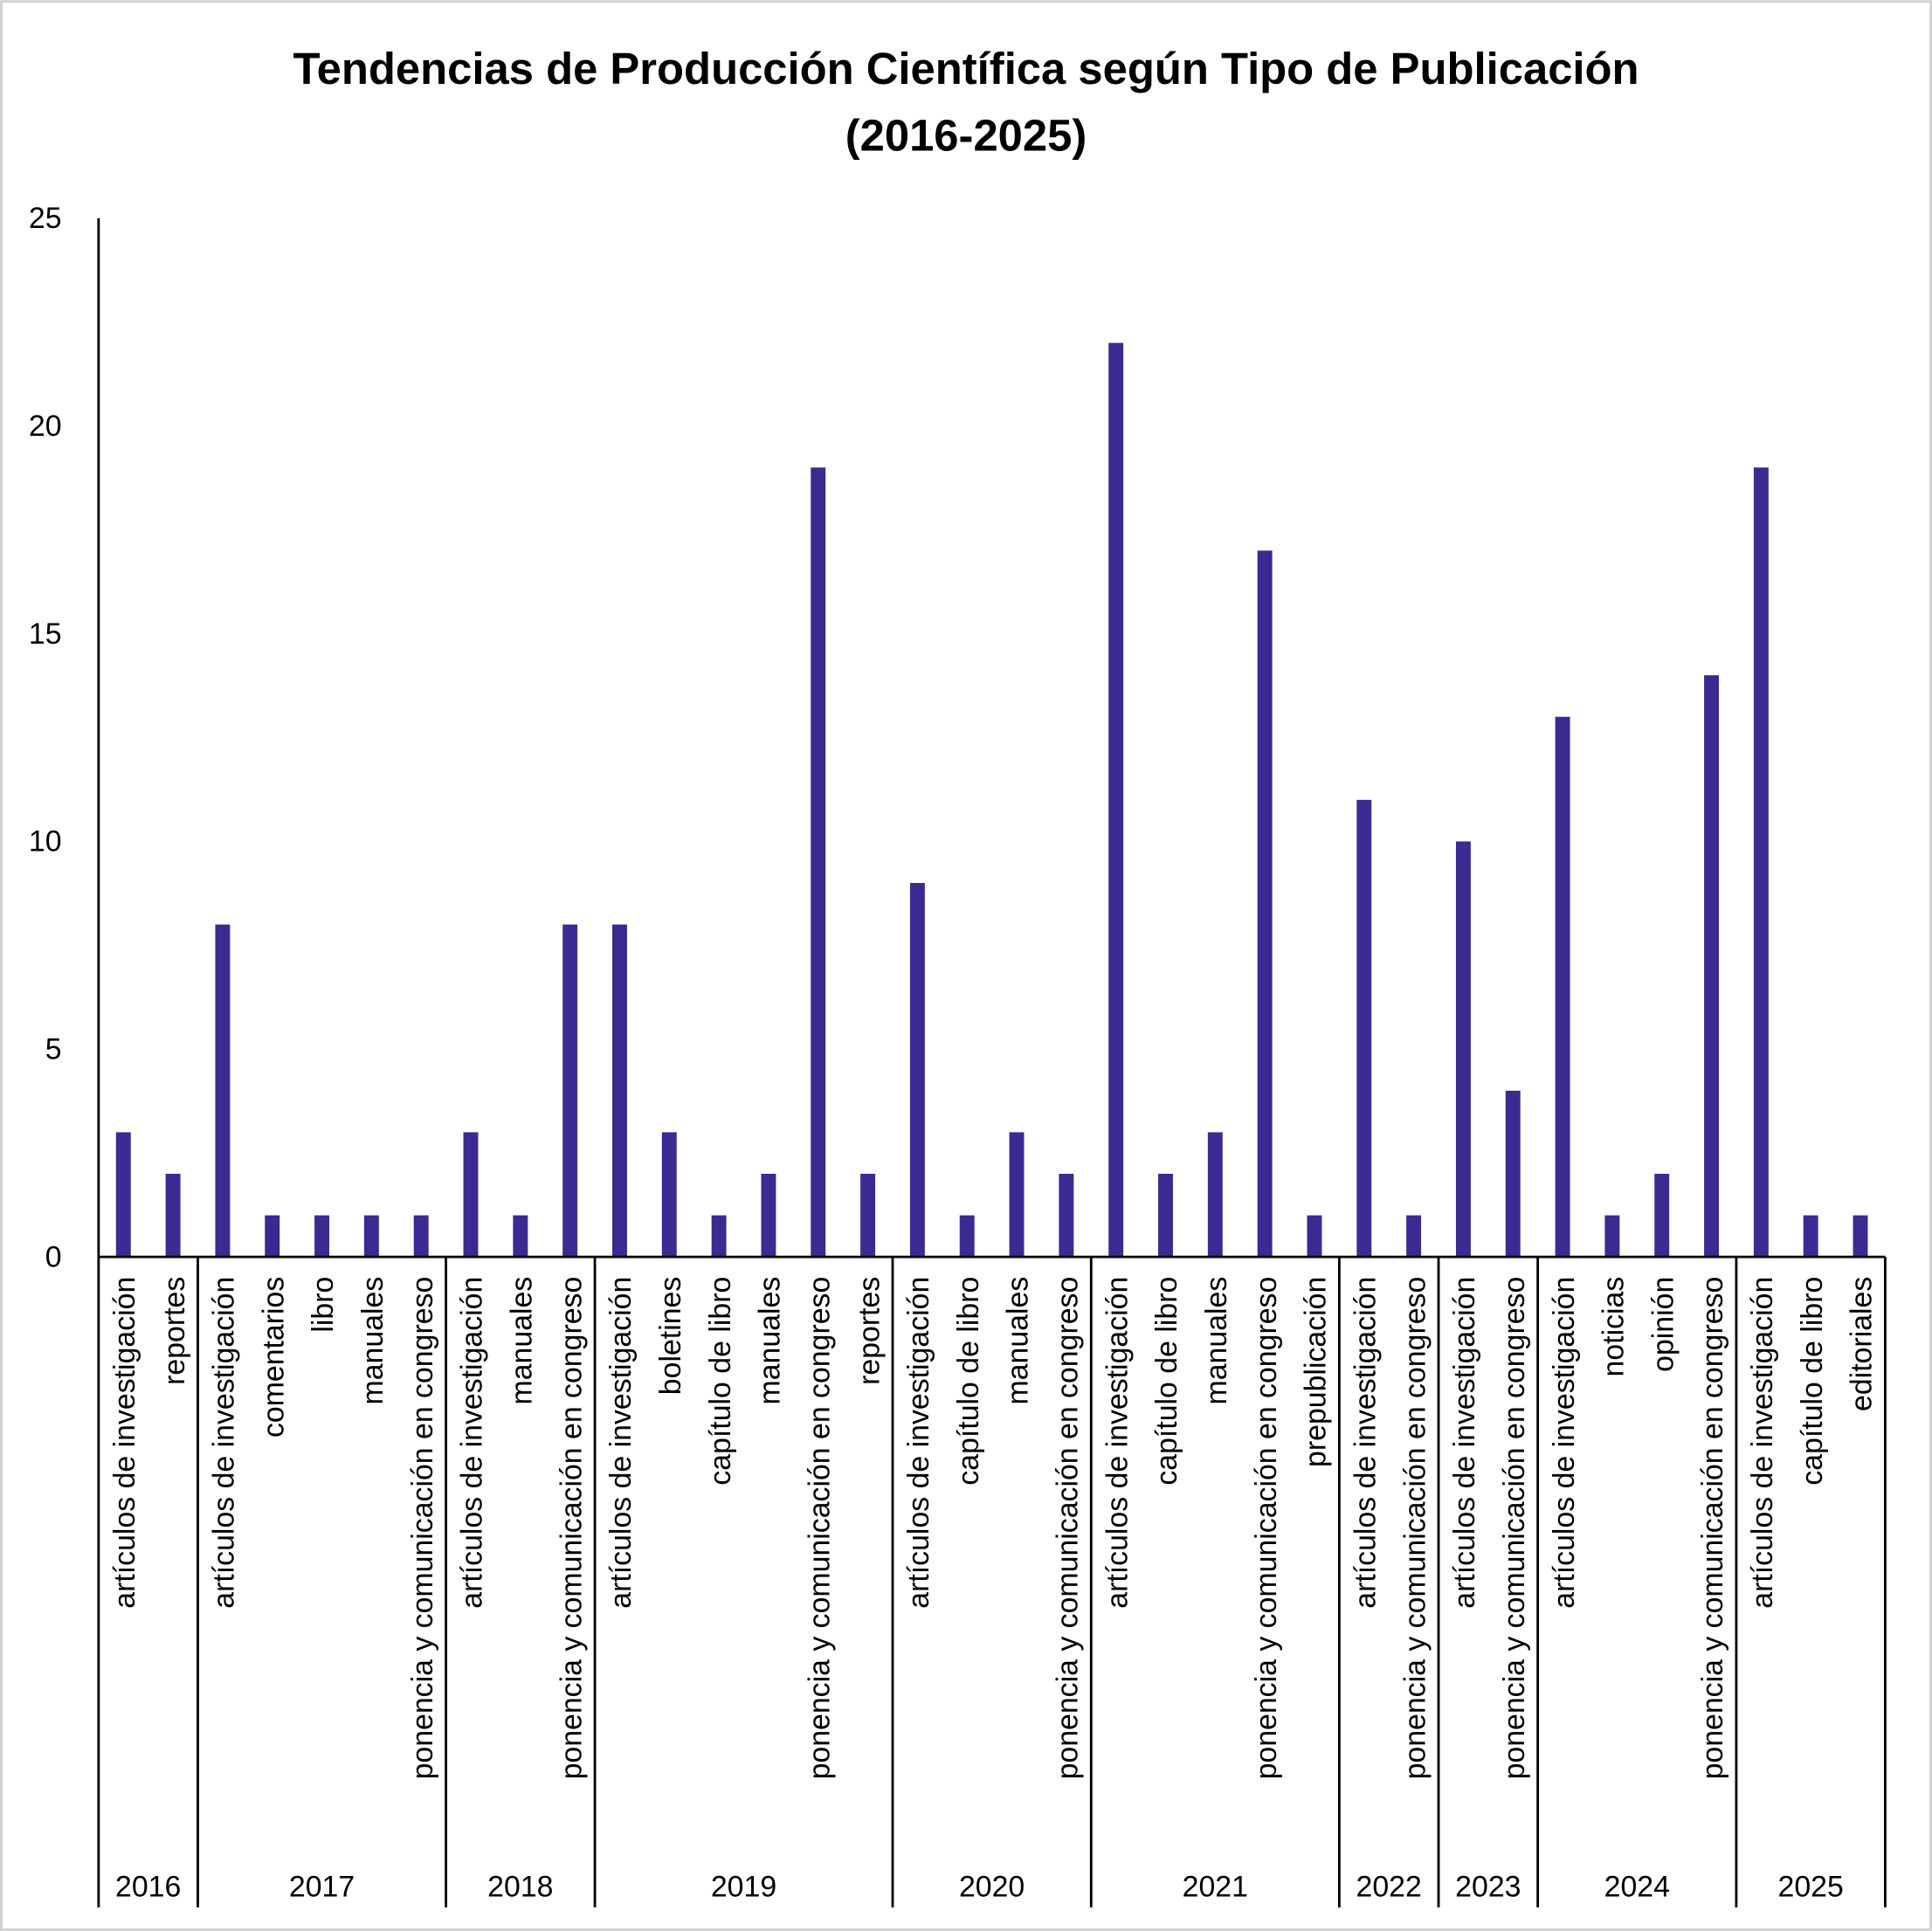 Image resolution: width=1932 pixels, height=1931 pixels. Describe the element at coordinates (1637, 1887) in the screenshot. I see `year-label: 2024` at that location.